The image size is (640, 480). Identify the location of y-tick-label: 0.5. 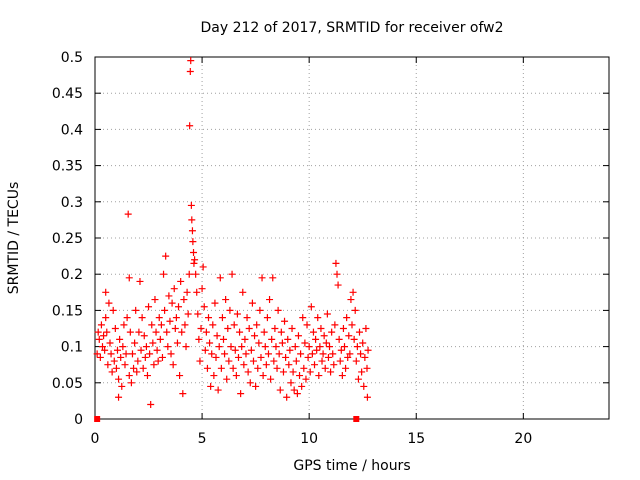
(72, 58).